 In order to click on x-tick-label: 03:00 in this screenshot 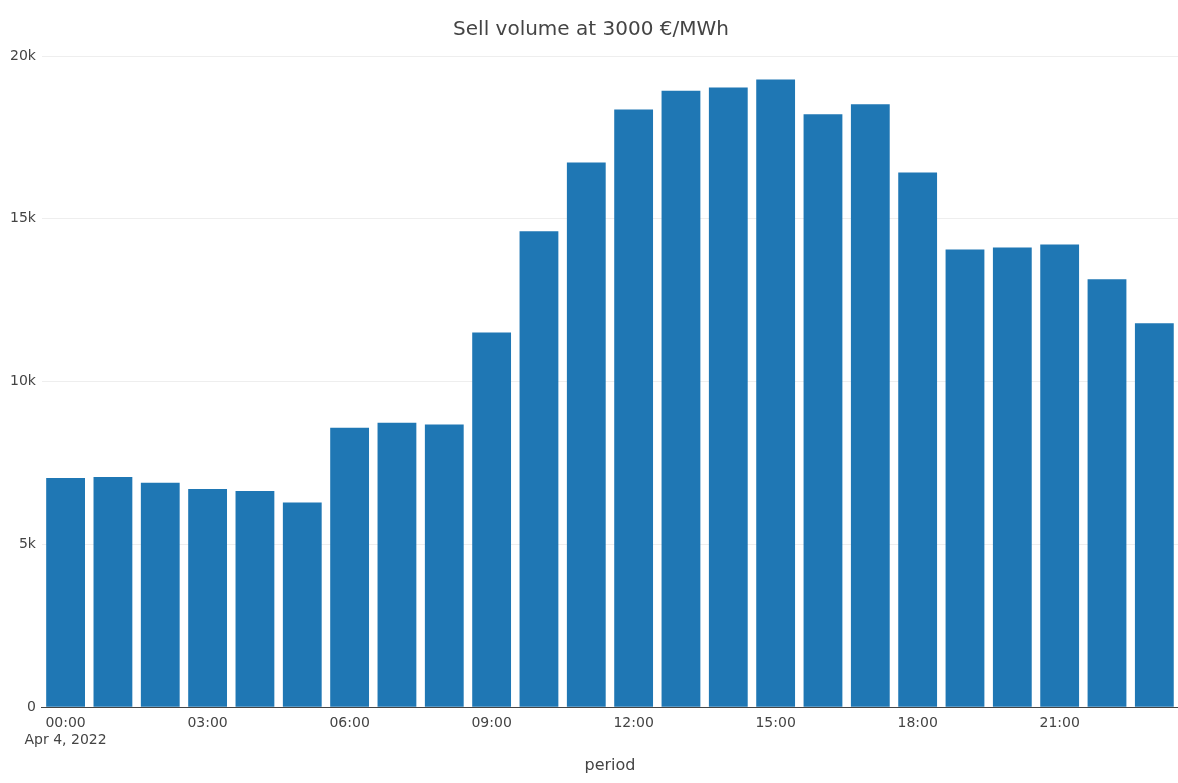, I will do `click(207, 722)`.